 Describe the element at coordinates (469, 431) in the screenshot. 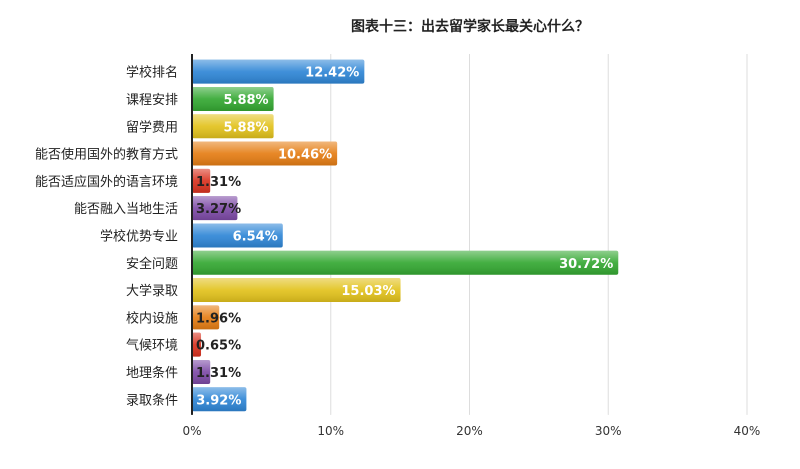

I see `x-tick-label: 20%` at that location.